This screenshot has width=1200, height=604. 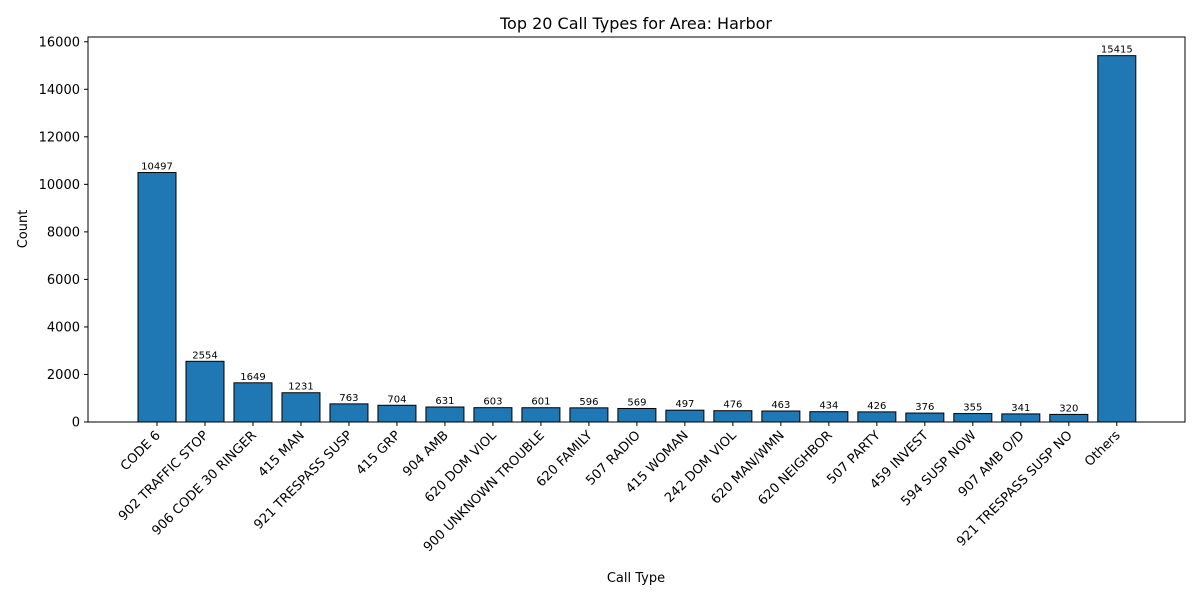 I want to click on data-label: 463, so click(x=780, y=405).